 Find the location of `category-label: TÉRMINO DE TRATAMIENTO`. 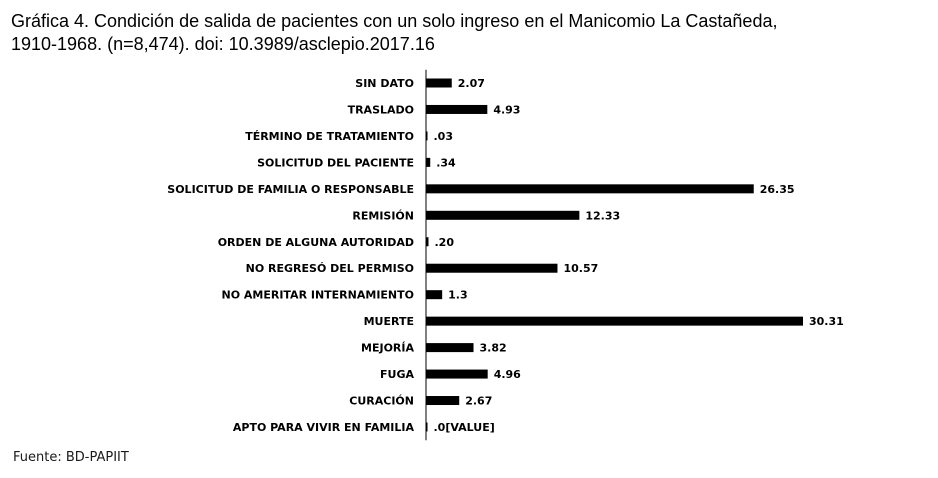

category-label: TÉRMINO DE TRATAMIENTO is located at coordinates (329, 136).